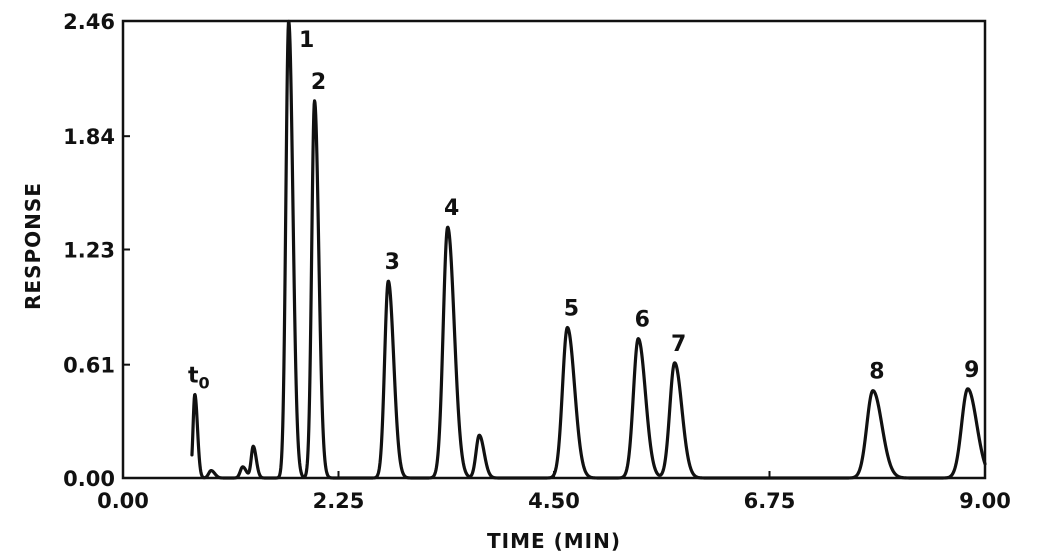  What do you see at coordinates (89, 479) in the screenshot?
I see `y-tick-label: 0.00` at bounding box center [89, 479].